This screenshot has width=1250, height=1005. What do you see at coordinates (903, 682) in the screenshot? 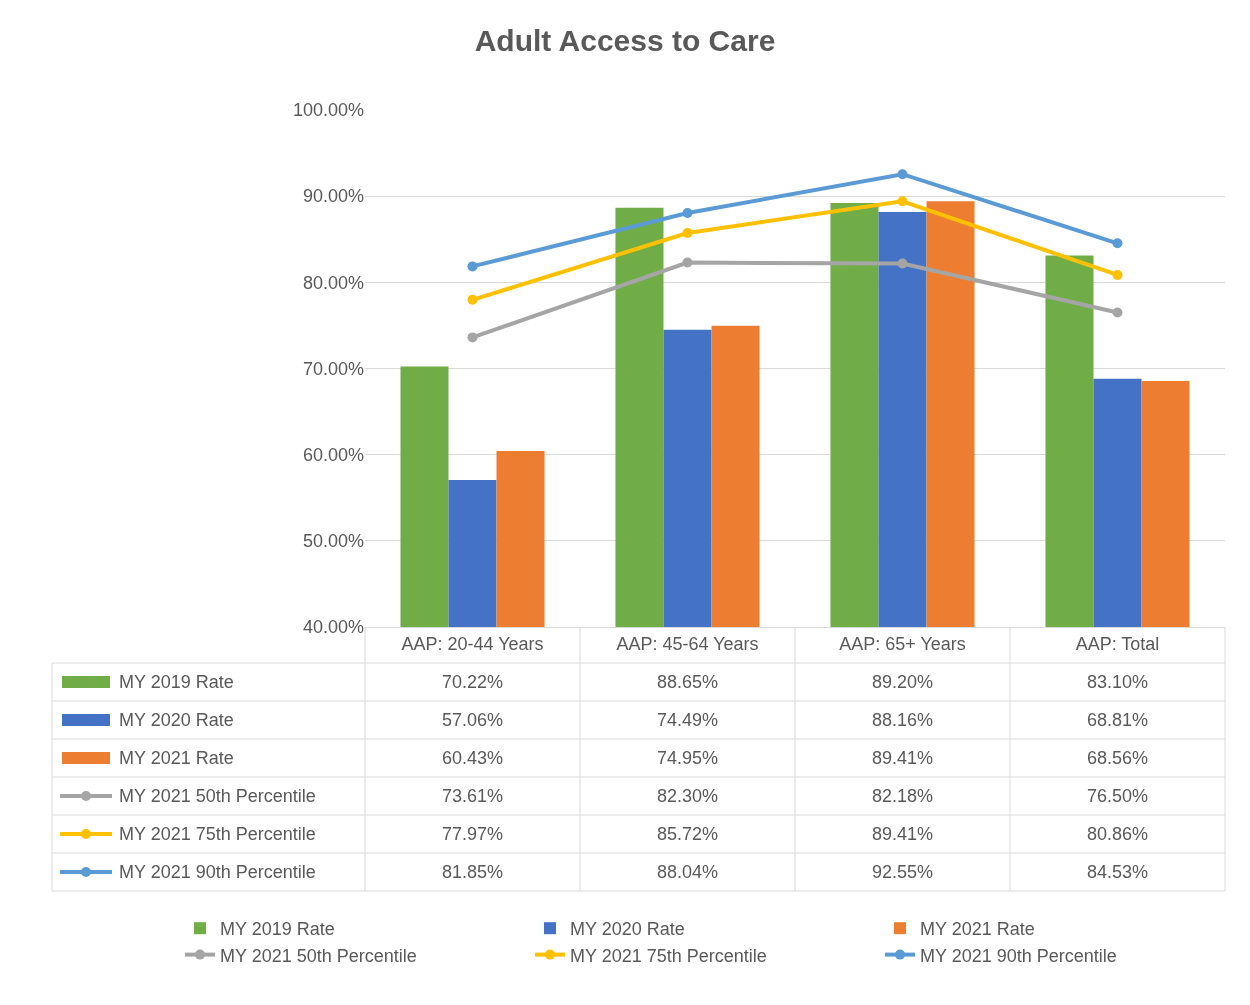
I see `data-label: 89.20%` at bounding box center [903, 682].